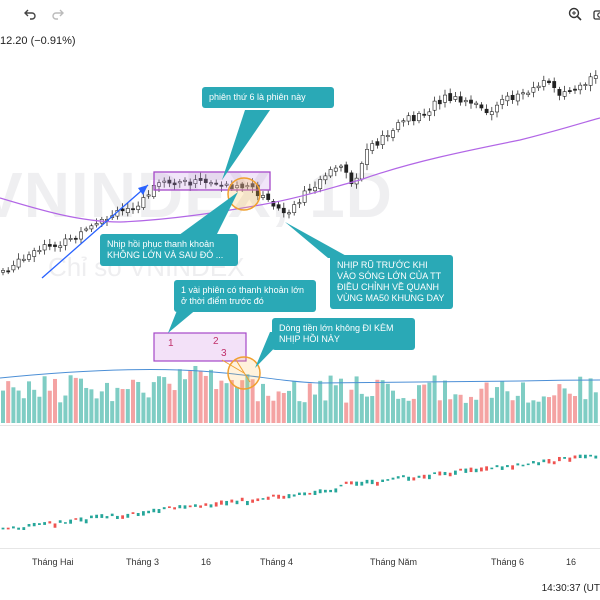 Image resolution: width=600 pixels, height=600 pixels. What do you see at coordinates (343, 334) in the screenshot?
I see `callout-money-flow: Dòng tiền lớn không ĐI KÈM NHỊP HỒI NÀY` at bounding box center [343, 334].